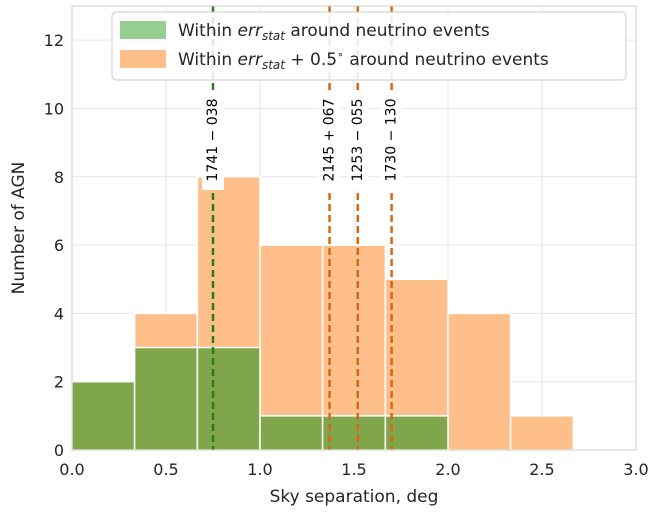 Image resolution: width=654 pixels, height=515 pixels. Describe the element at coordinates (541, 469) in the screenshot. I see `x-tick-label: 2.5` at that location.